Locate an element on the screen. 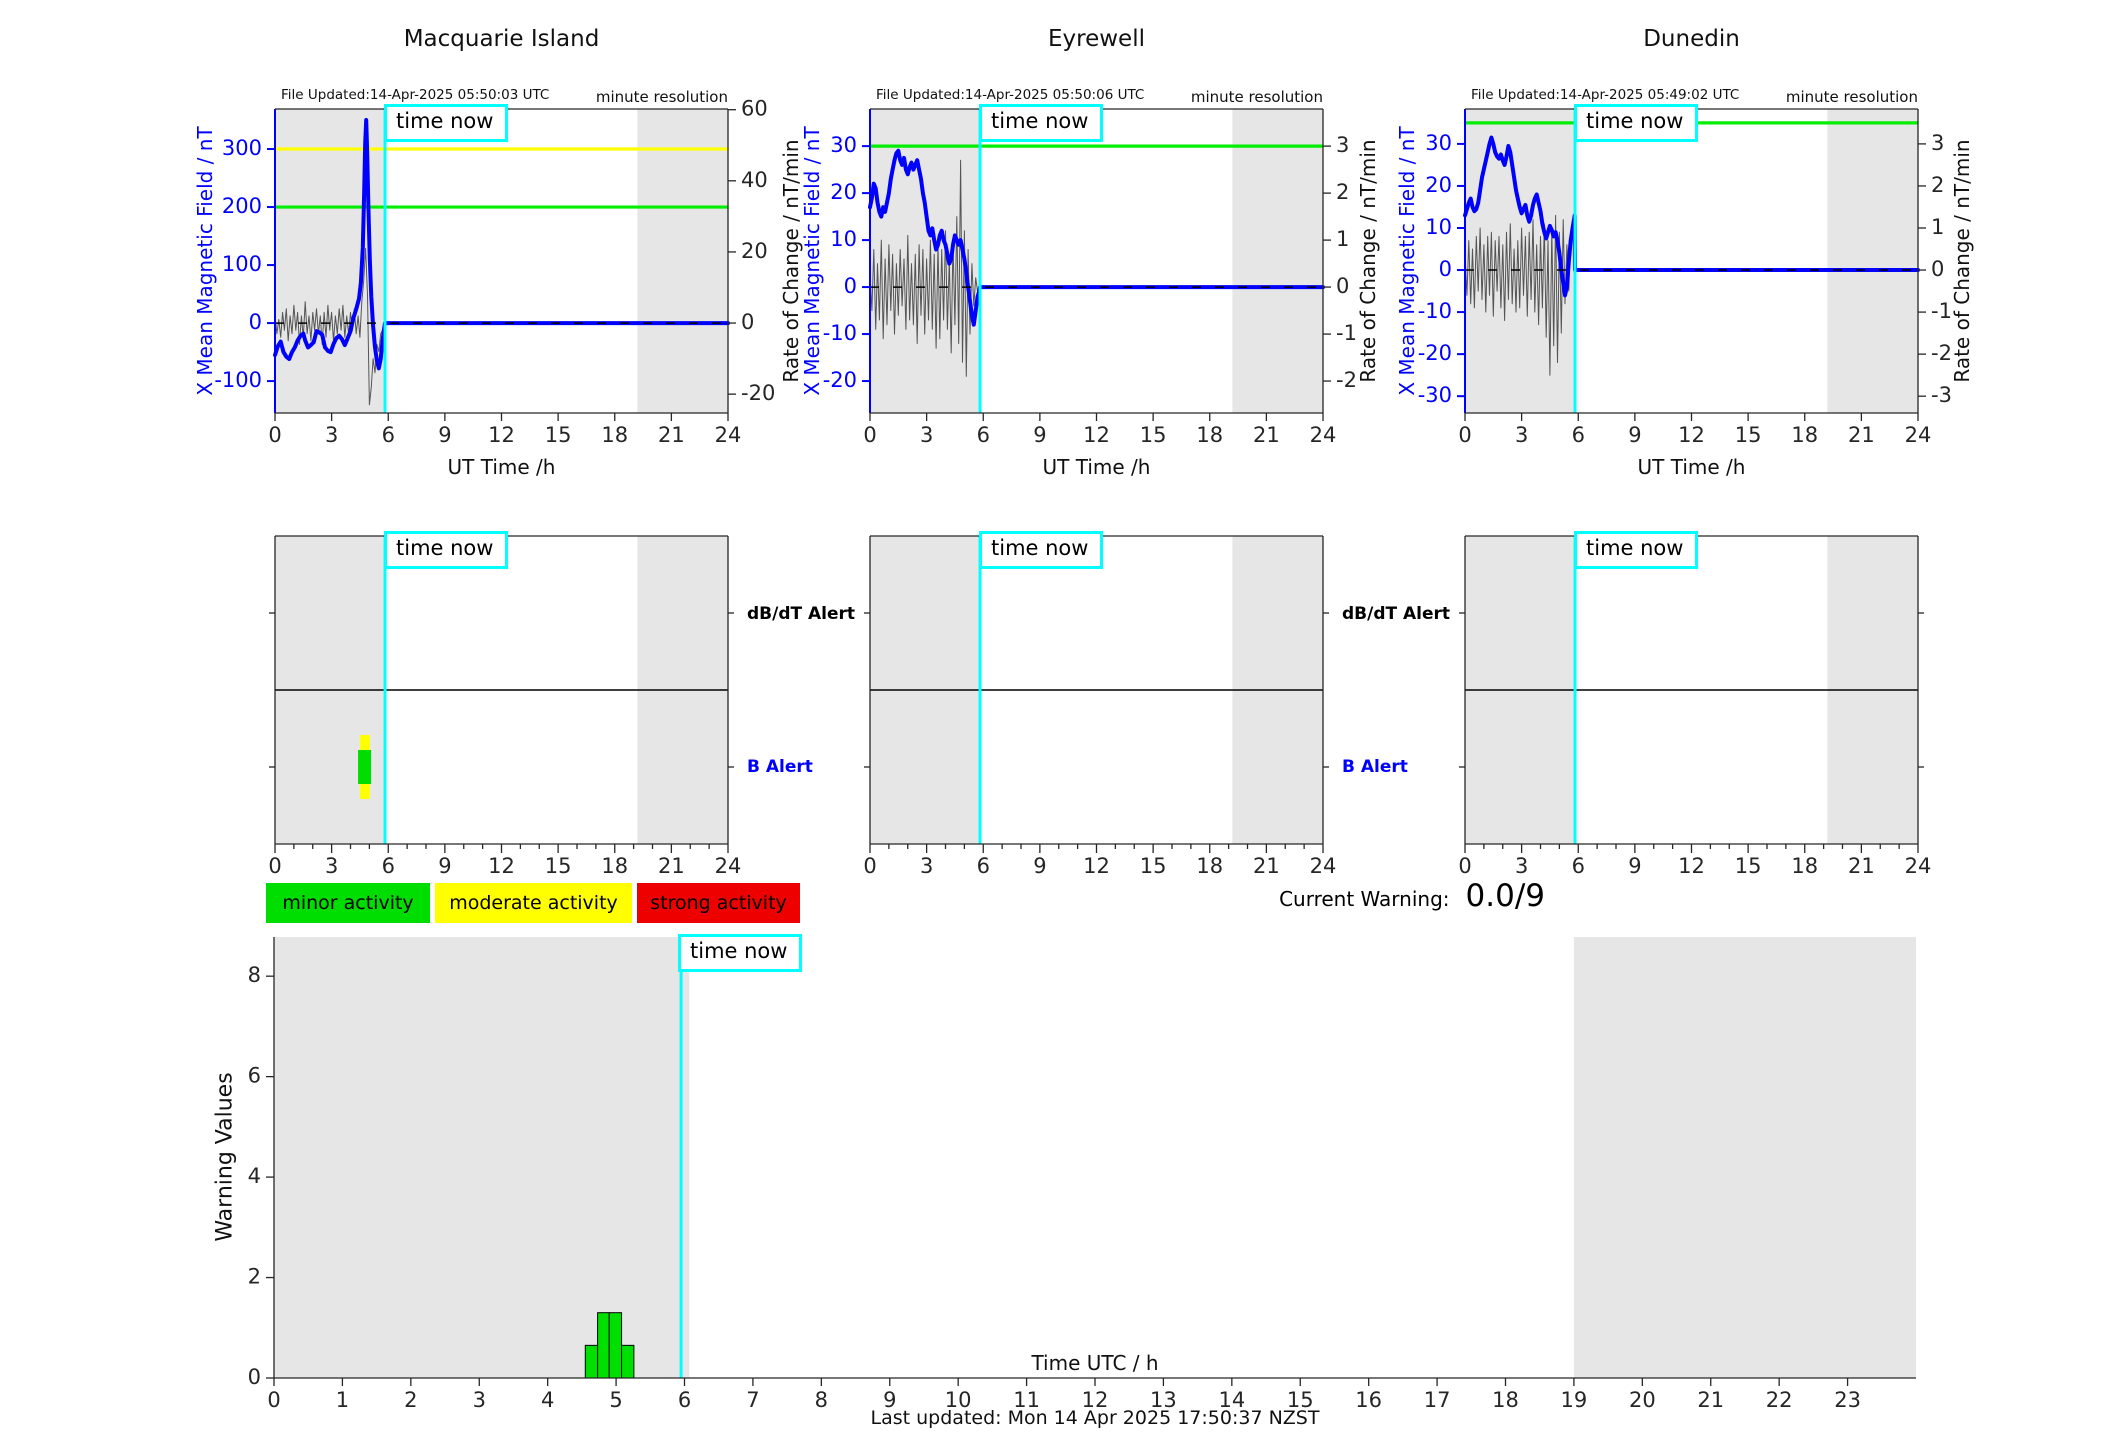 The height and width of the screenshot is (1437, 2117). xtick-label-macquarie: 6 is located at coordinates (388, 435).